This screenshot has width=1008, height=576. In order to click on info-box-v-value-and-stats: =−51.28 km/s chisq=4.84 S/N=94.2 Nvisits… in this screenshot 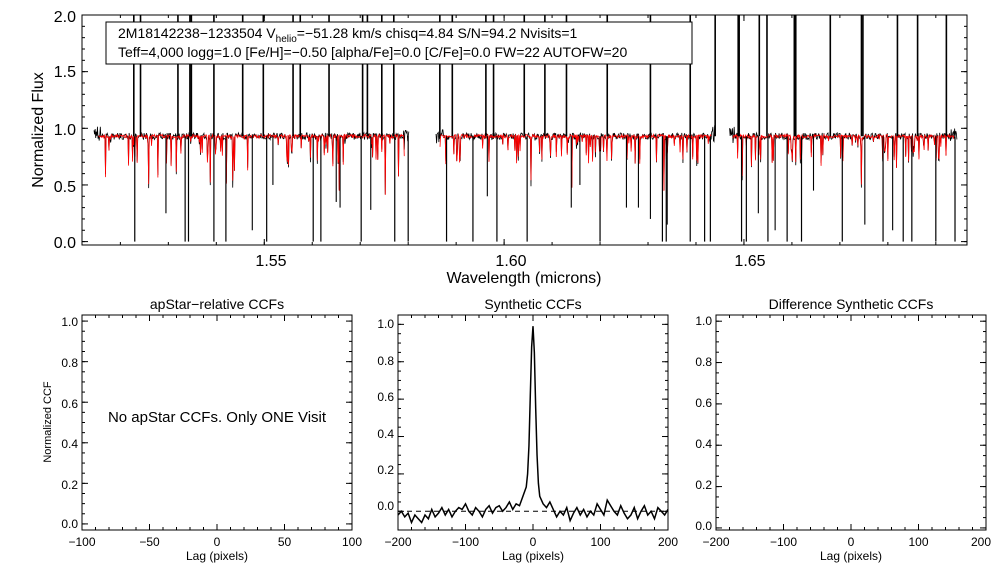, I will do `click(437, 33)`.